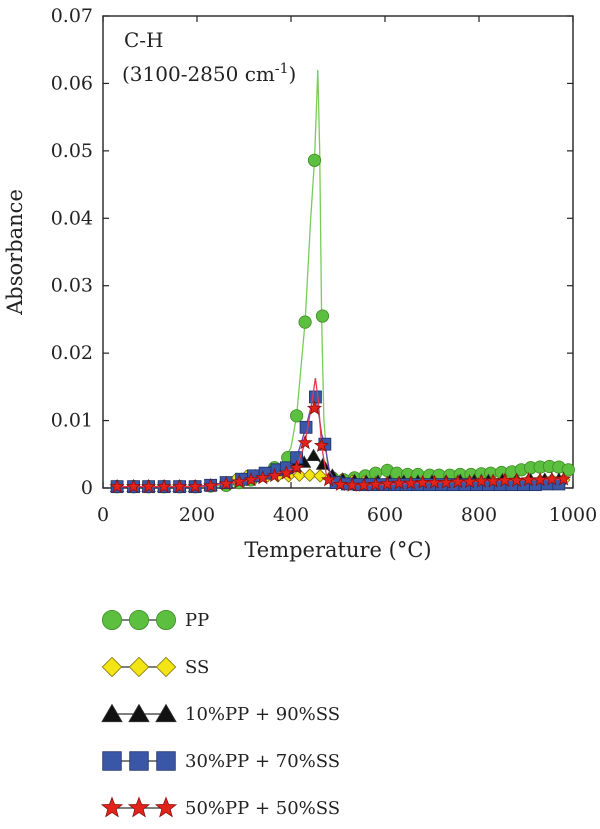  I want to click on y-tick-label: 0.05, so click(72, 151).